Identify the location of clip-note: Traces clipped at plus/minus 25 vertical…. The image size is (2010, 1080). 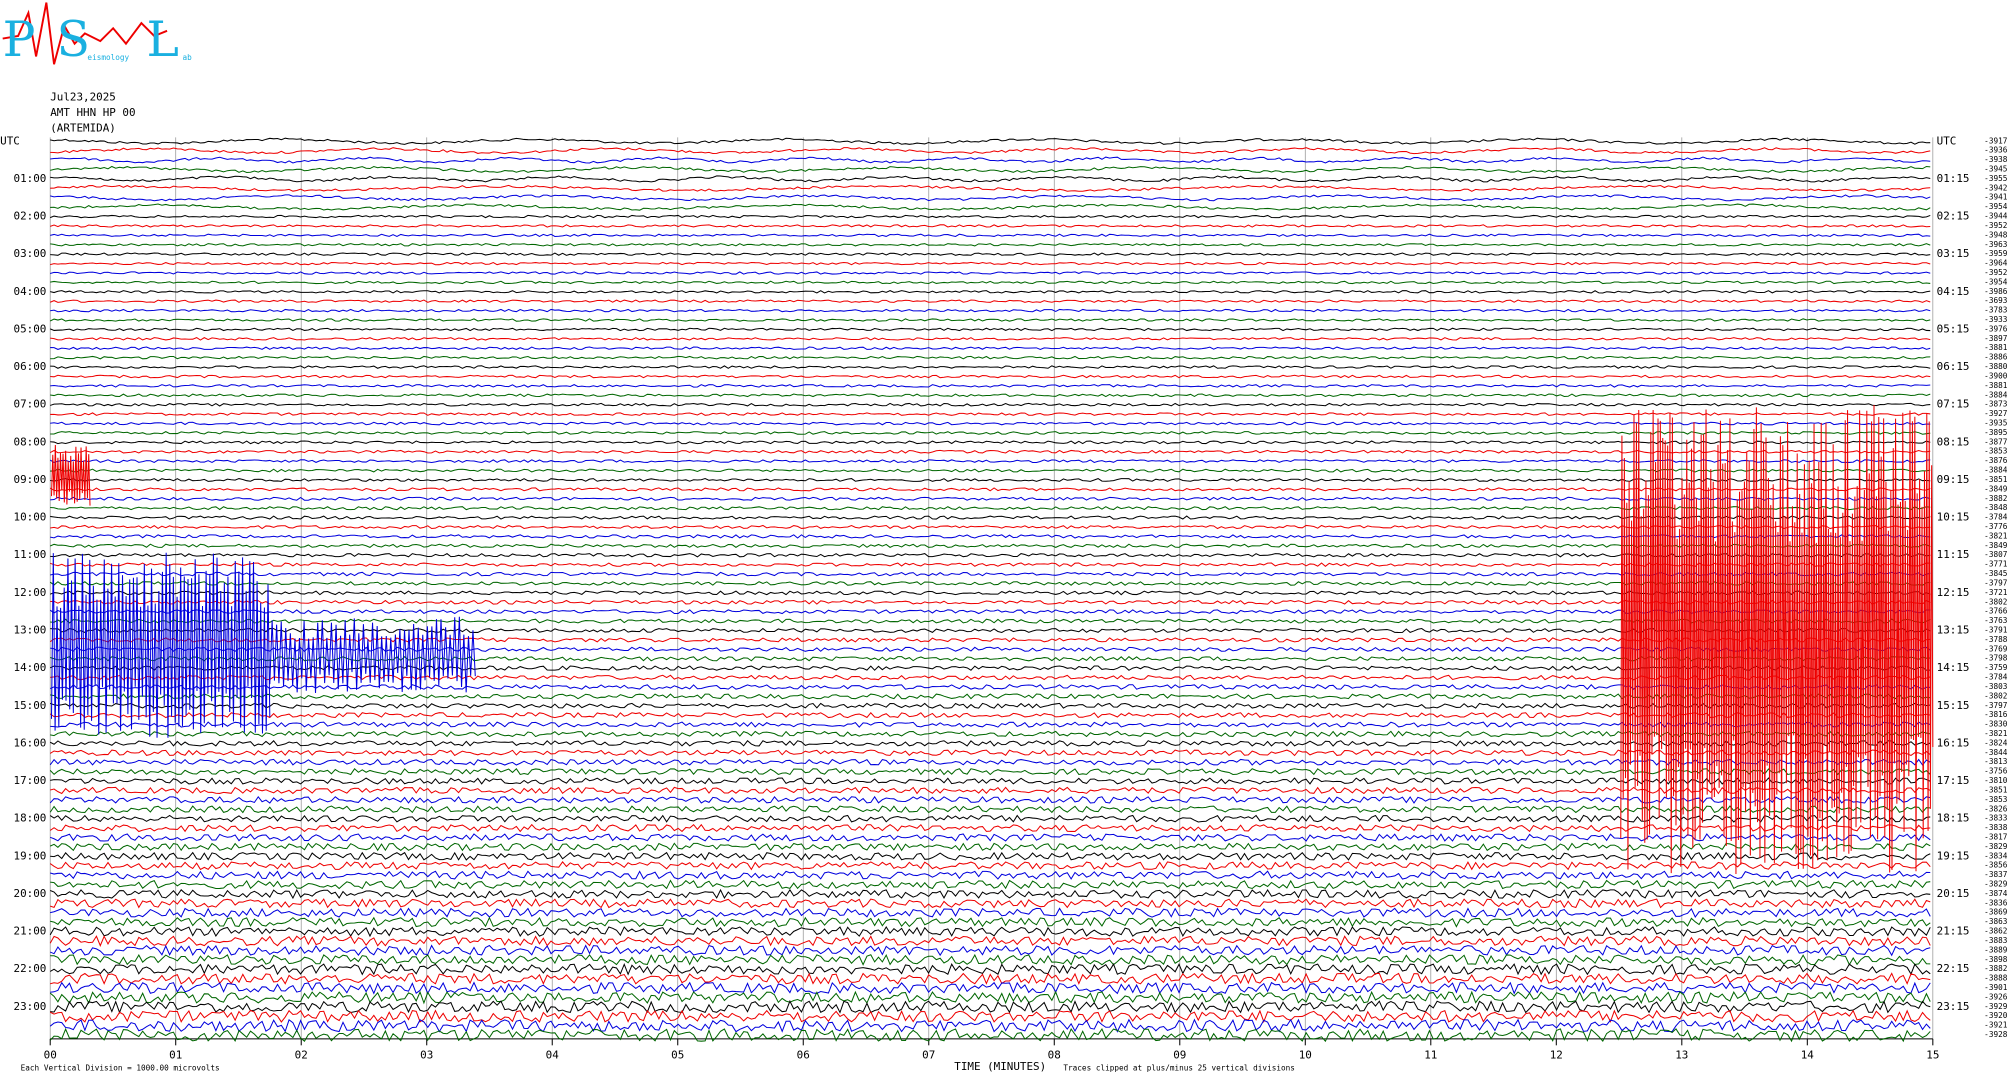
(1178, 1067).